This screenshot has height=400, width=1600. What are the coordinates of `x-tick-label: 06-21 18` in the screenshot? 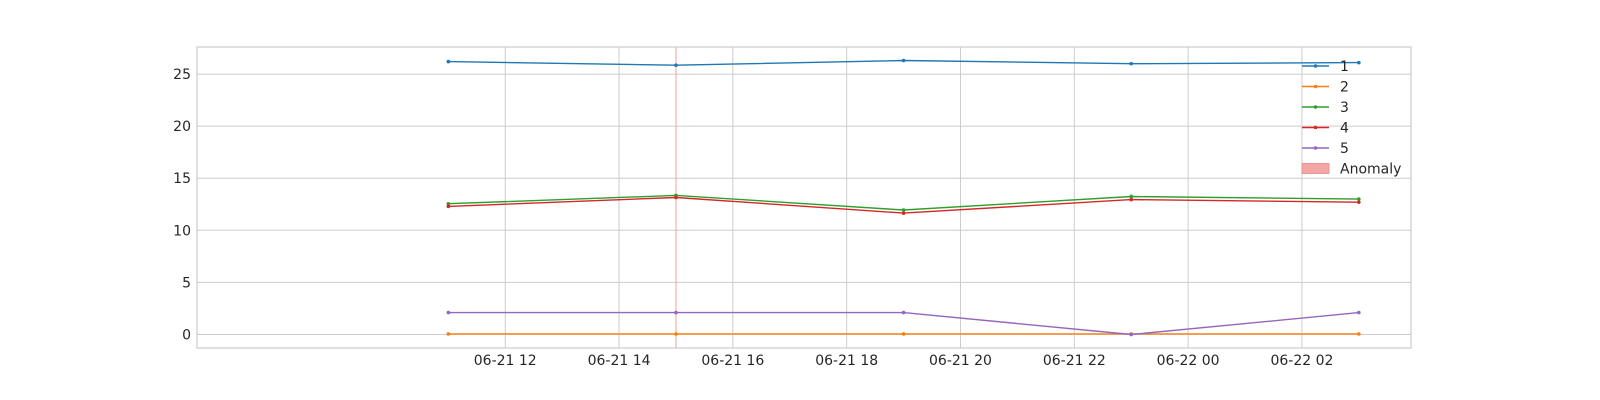 It's located at (846, 361).